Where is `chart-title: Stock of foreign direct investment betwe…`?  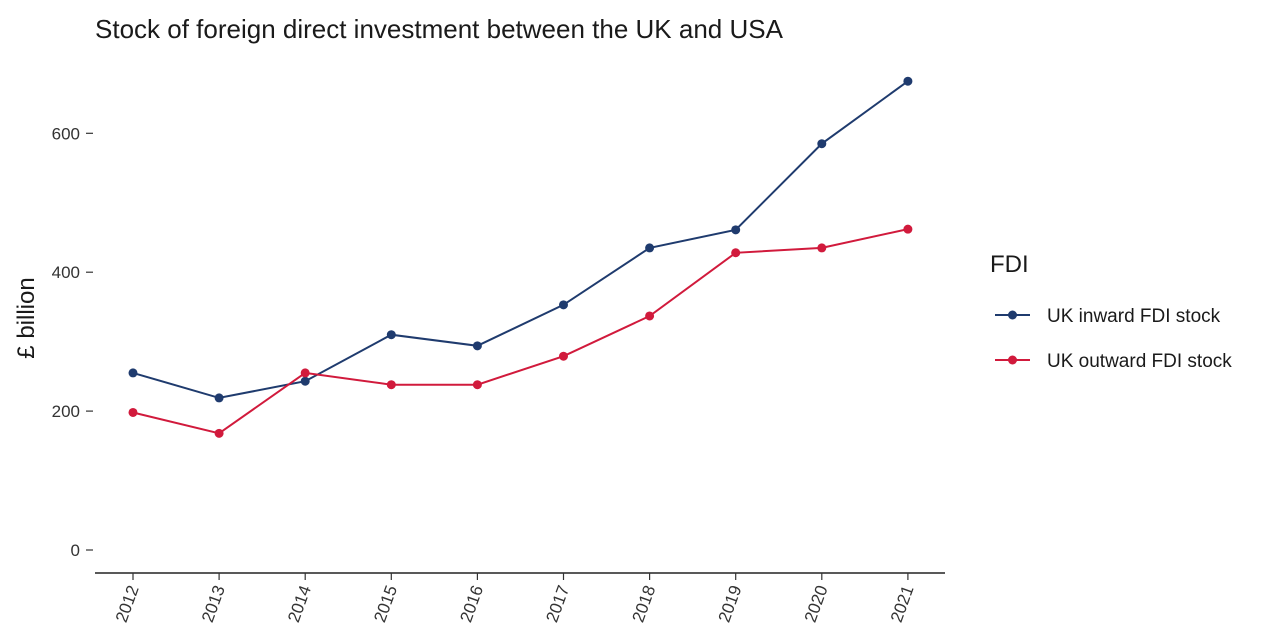 chart-title: Stock of foreign direct investment betwe… is located at coordinates (439, 29).